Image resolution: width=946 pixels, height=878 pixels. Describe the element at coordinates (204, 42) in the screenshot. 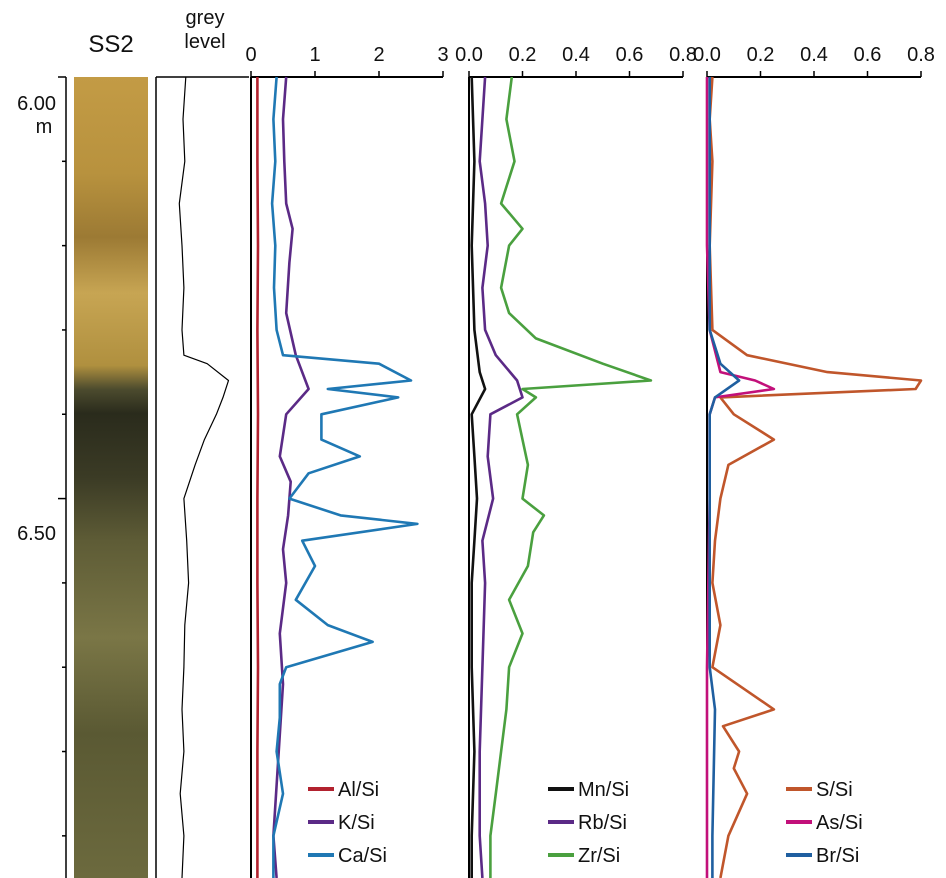

I see `grey-level-title-2: level` at that location.